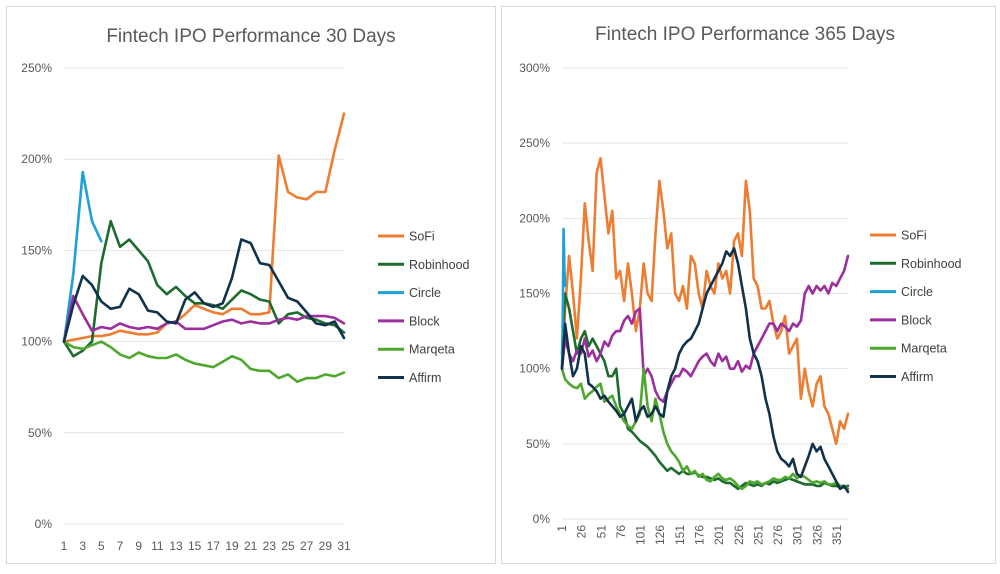  What do you see at coordinates (680, 535) in the screenshot?
I see `x-tick-label: 151` at bounding box center [680, 535].